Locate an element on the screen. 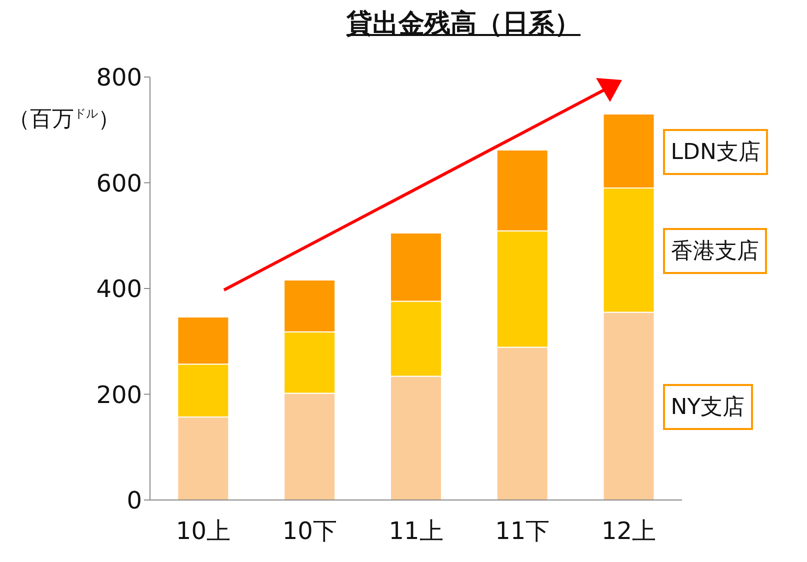  x-tick-label: 10下 is located at coordinates (309, 531).